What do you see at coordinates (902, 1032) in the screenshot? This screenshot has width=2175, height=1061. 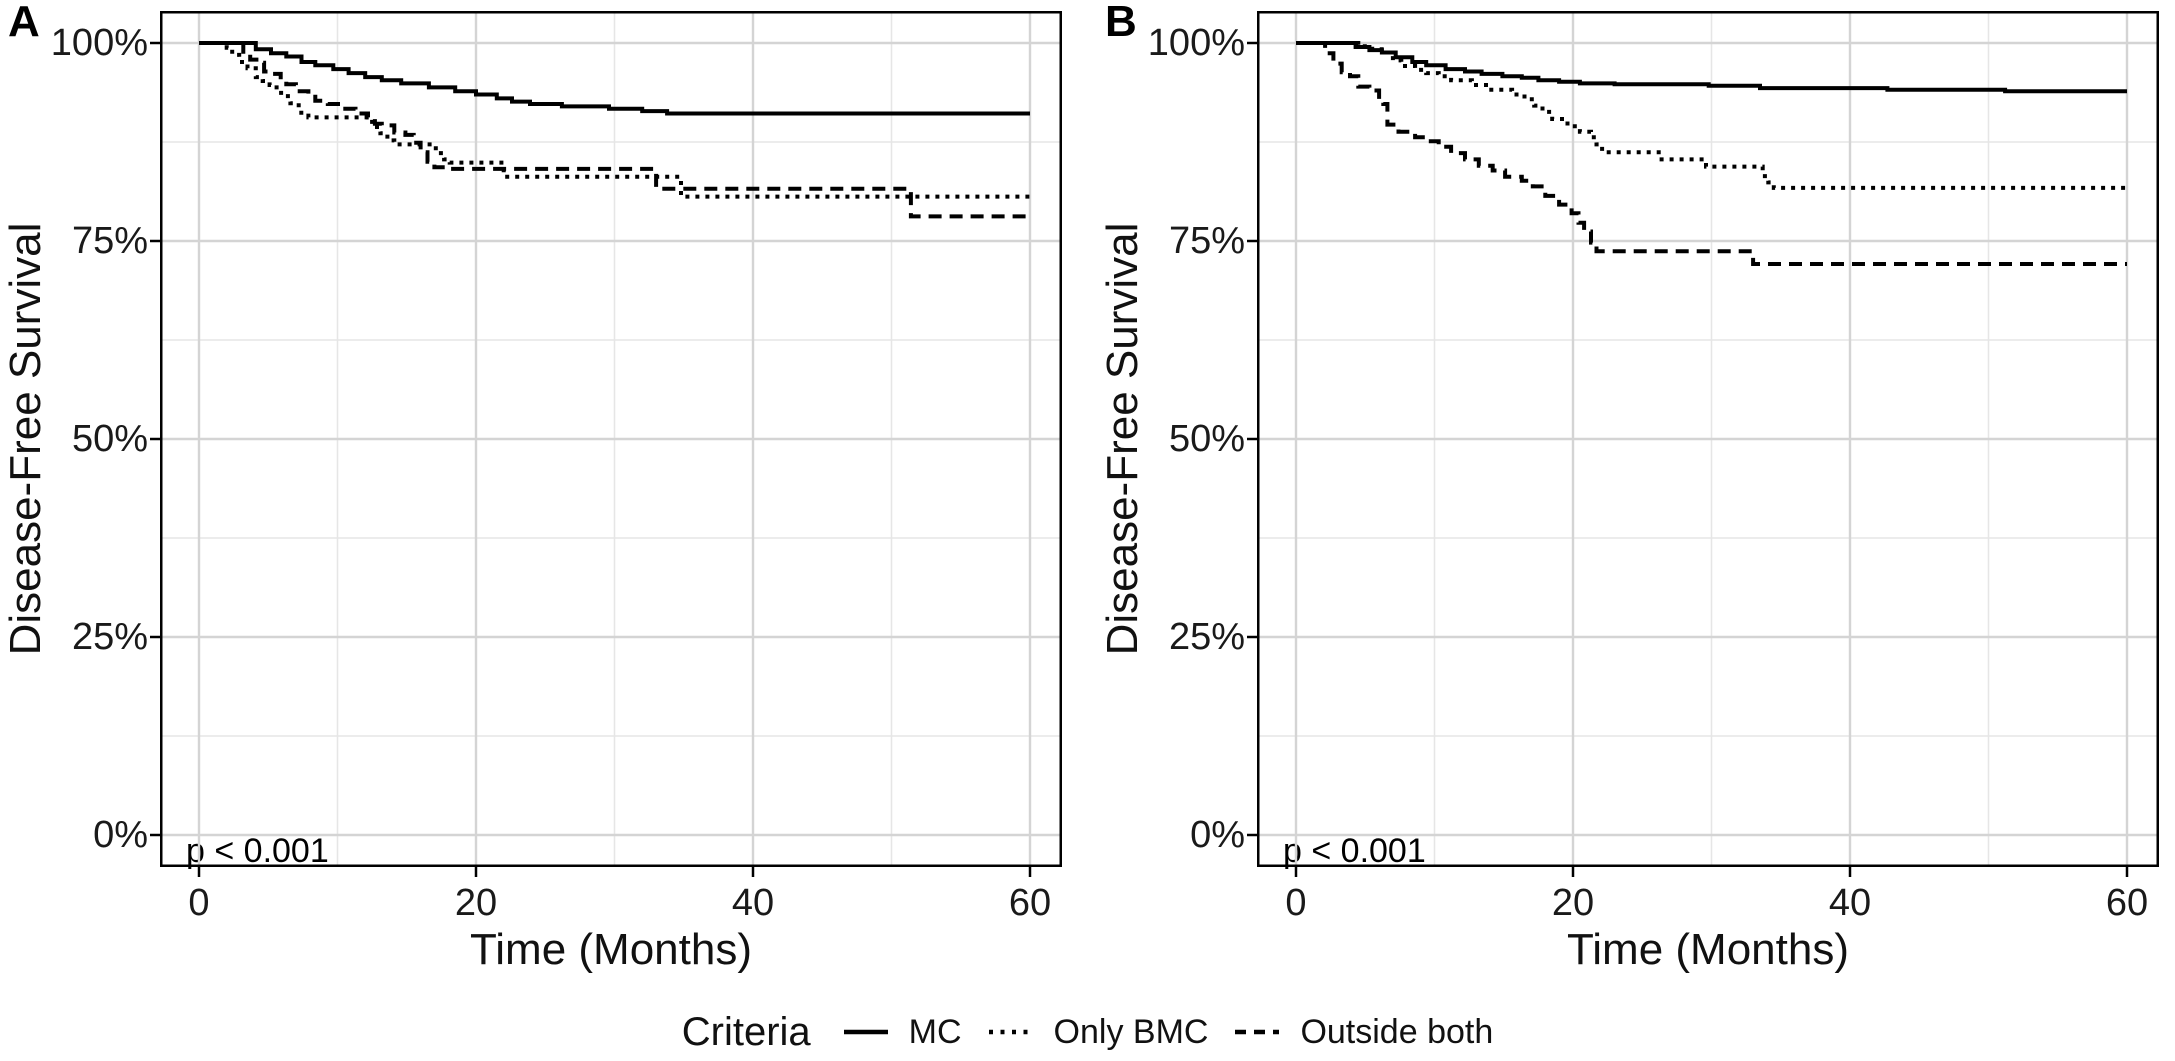 I see `legend-item-mc: MC` at bounding box center [902, 1032].